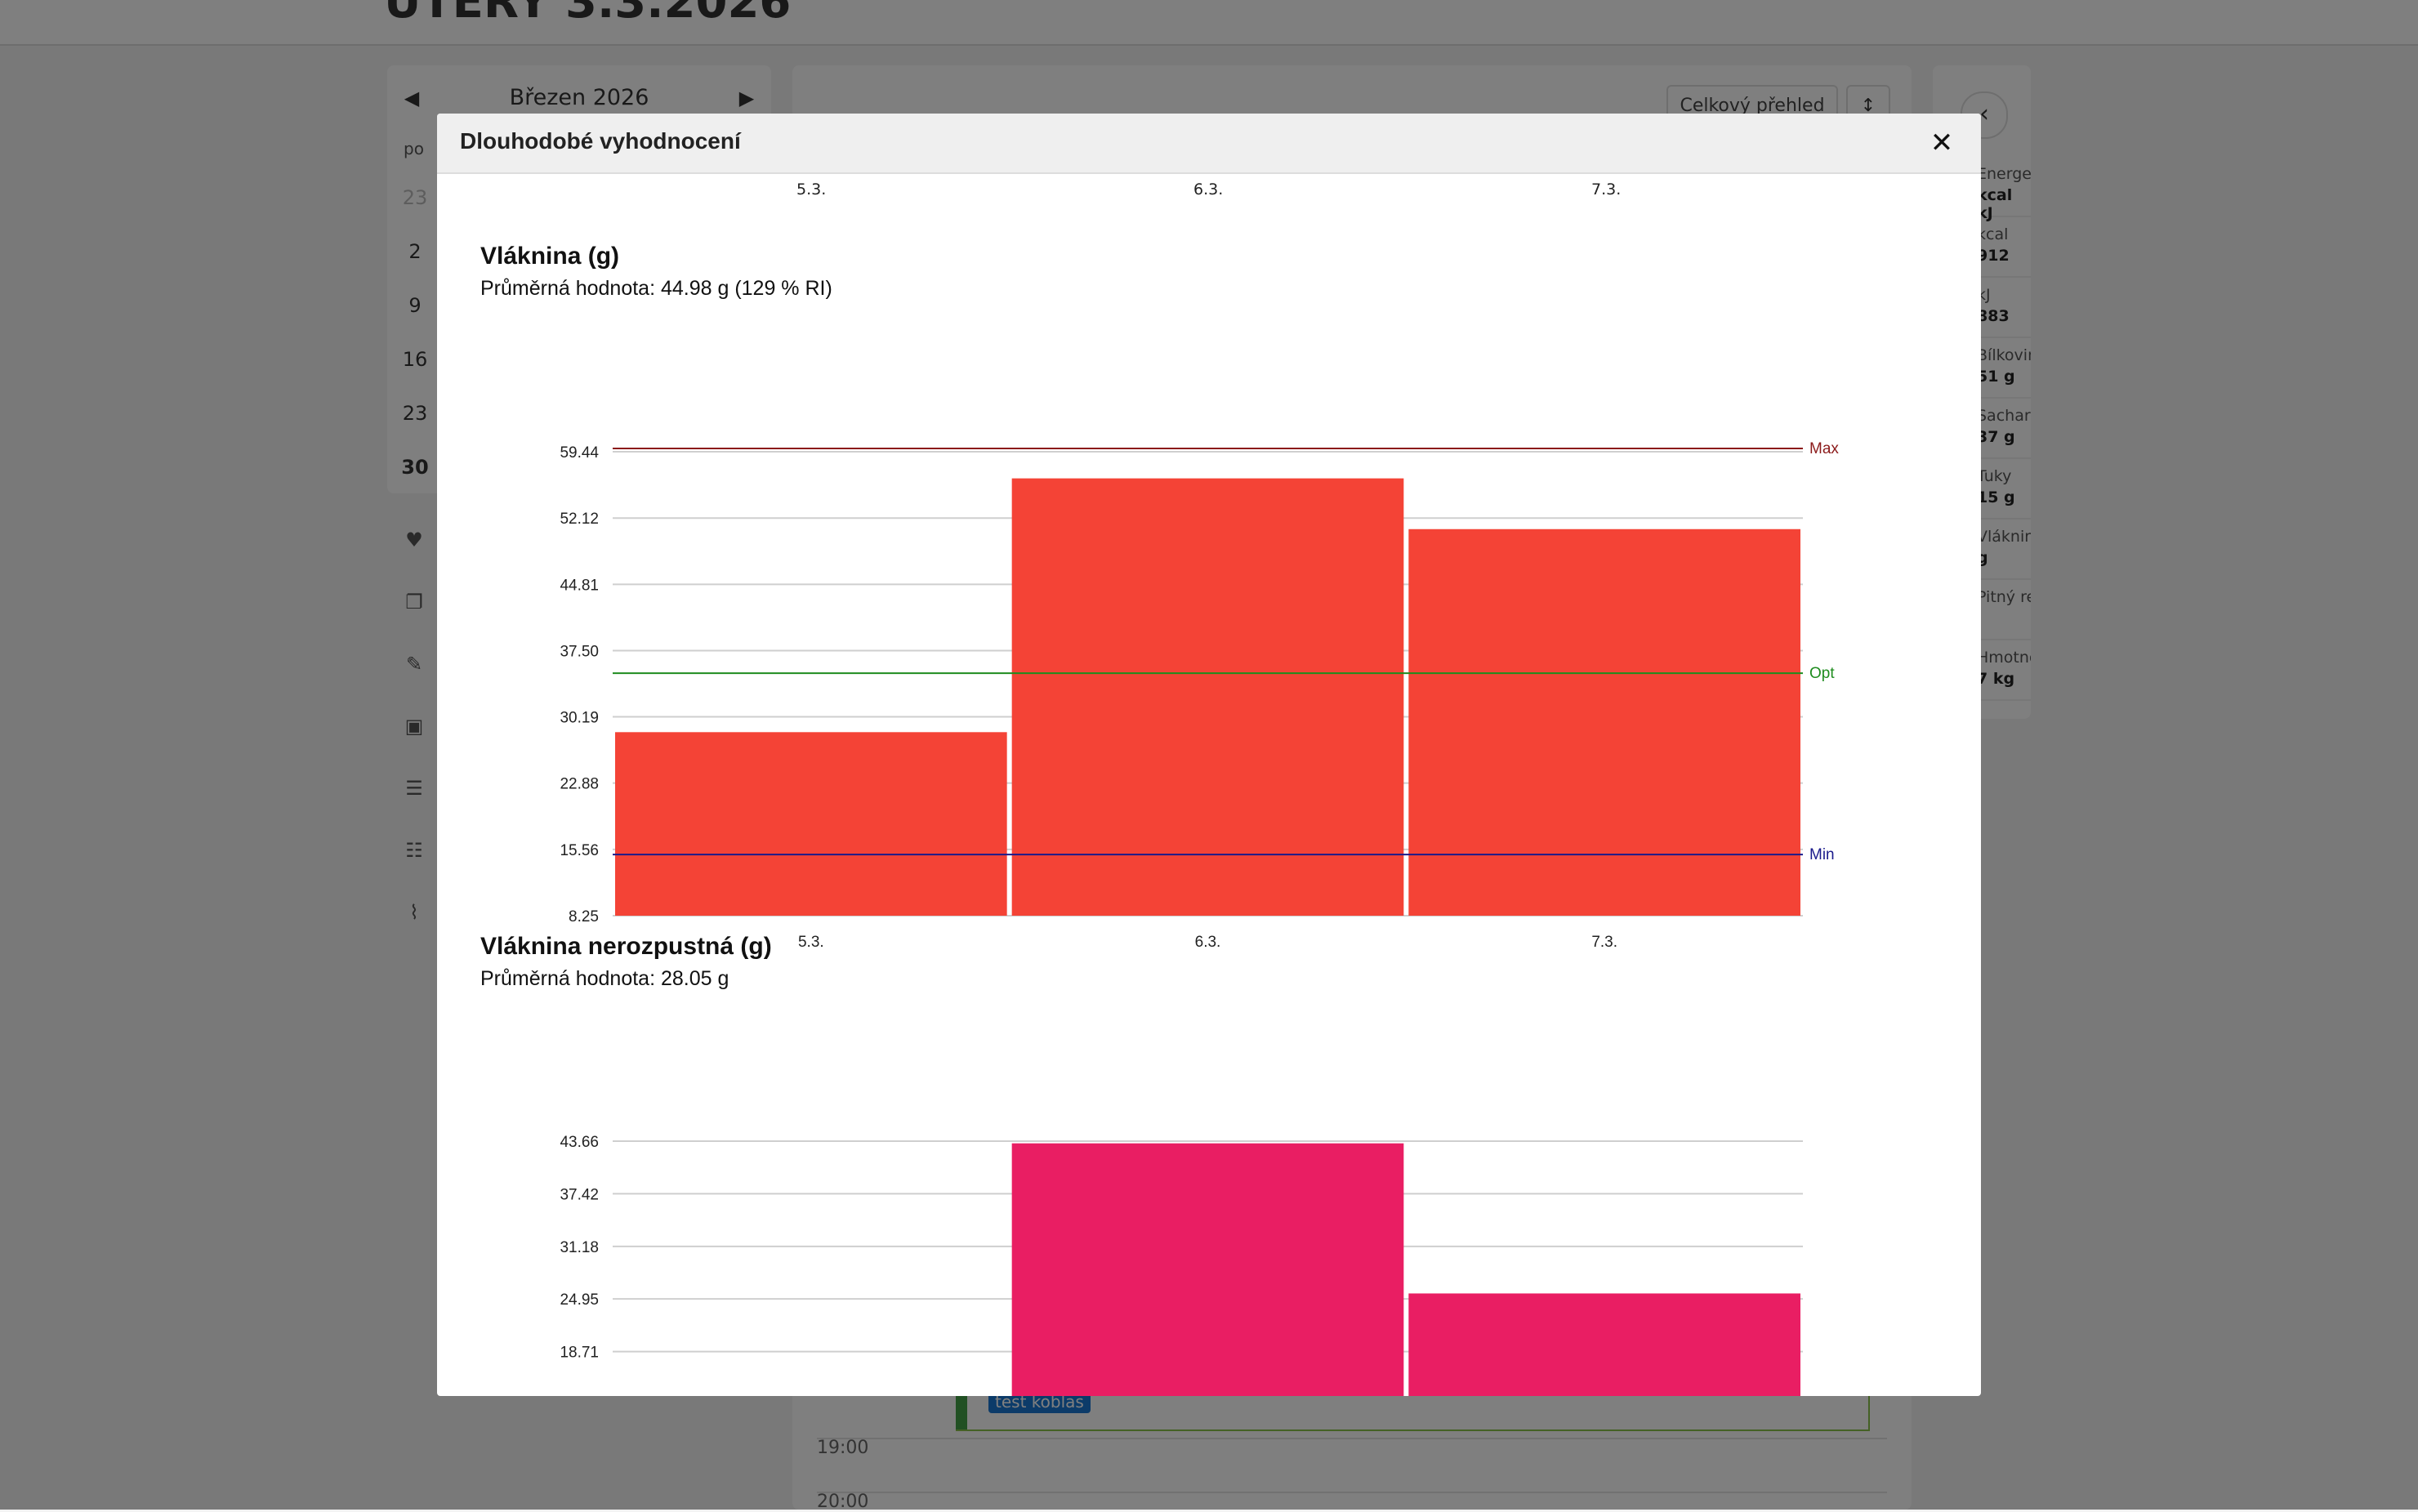 The width and height of the screenshot is (2418, 1512). I want to click on y-tick-label: 43.66, so click(579, 1142).